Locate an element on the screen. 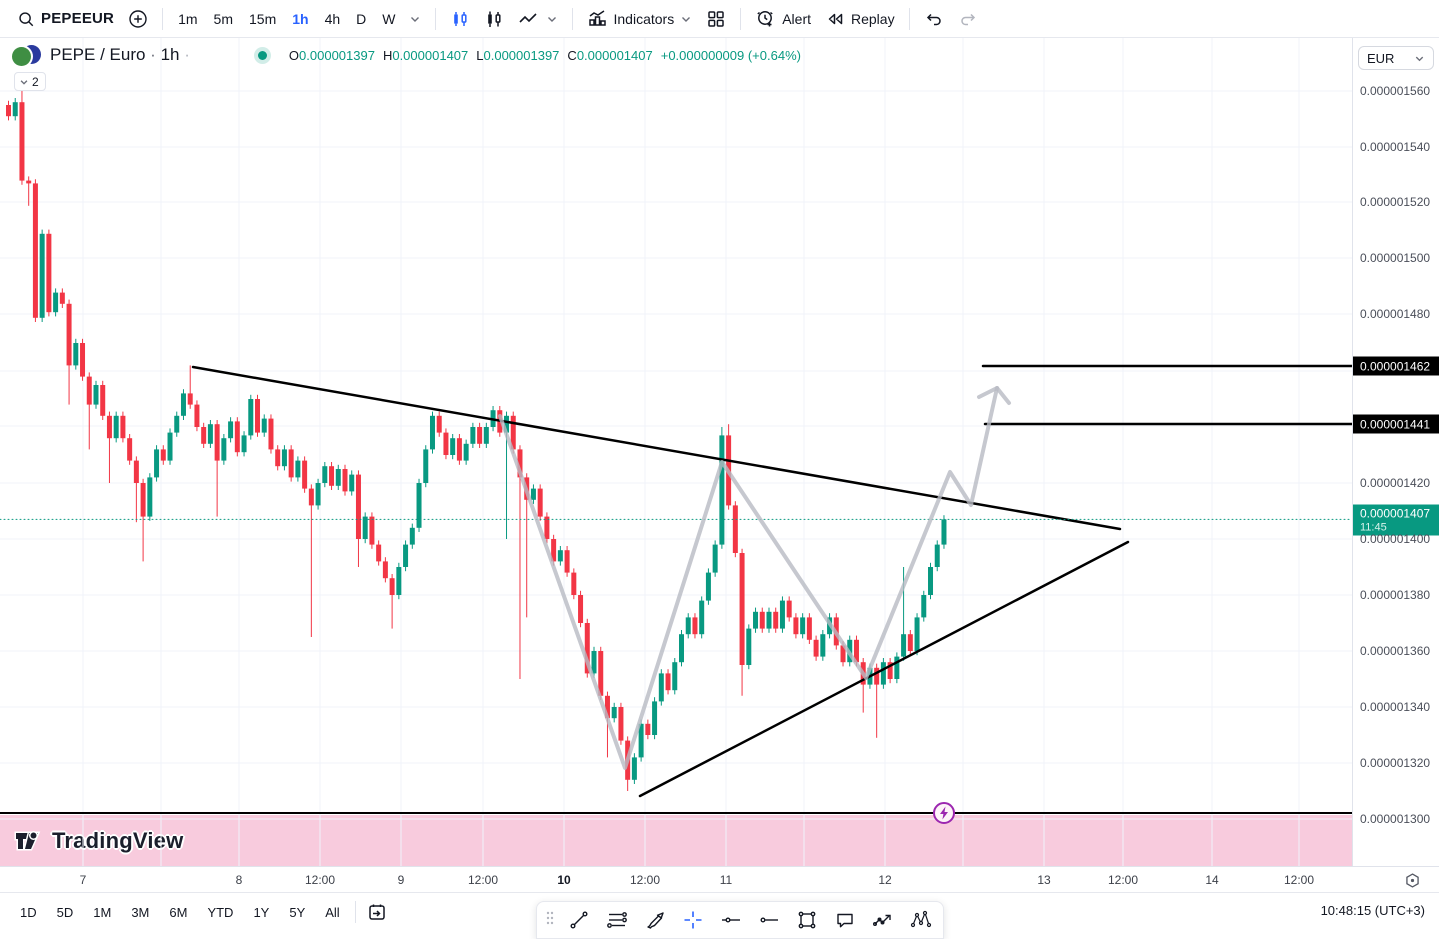 The image size is (1439, 939). redo-button is located at coordinates (968, 19).